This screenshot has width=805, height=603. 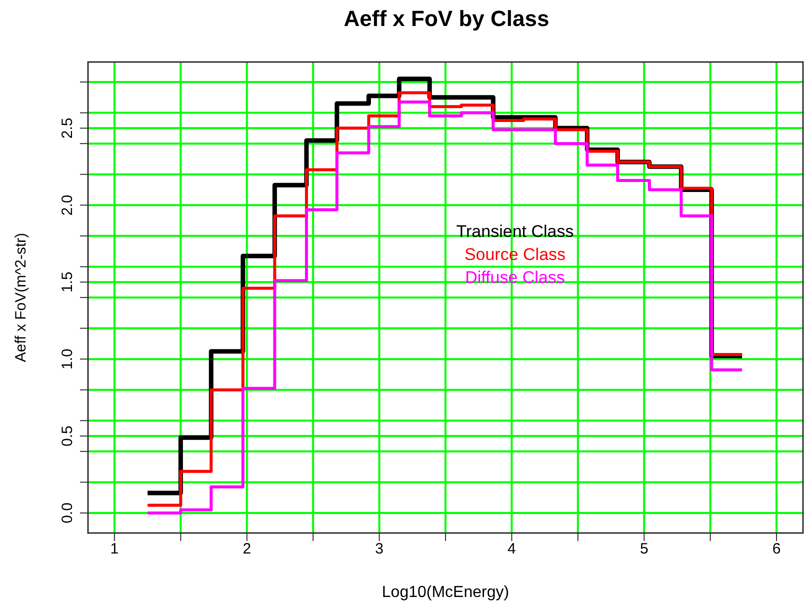 I want to click on x-tick-label: 4, so click(x=512, y=549).